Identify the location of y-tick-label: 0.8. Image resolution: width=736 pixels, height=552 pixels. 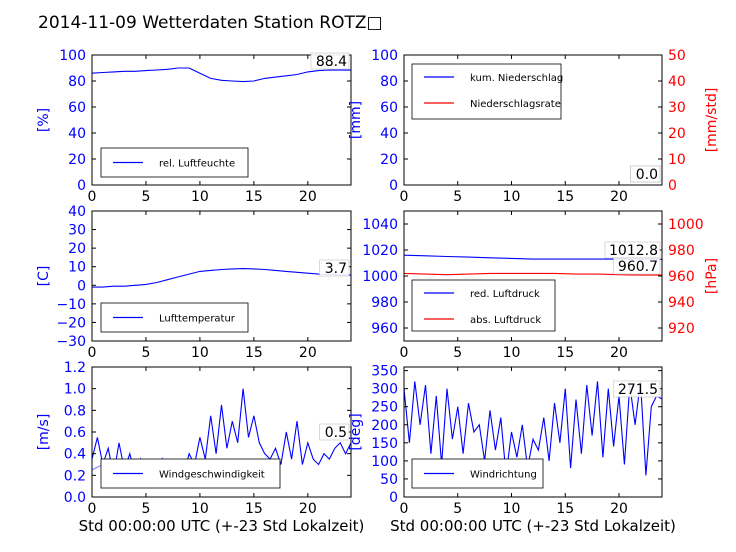
(75, 411).